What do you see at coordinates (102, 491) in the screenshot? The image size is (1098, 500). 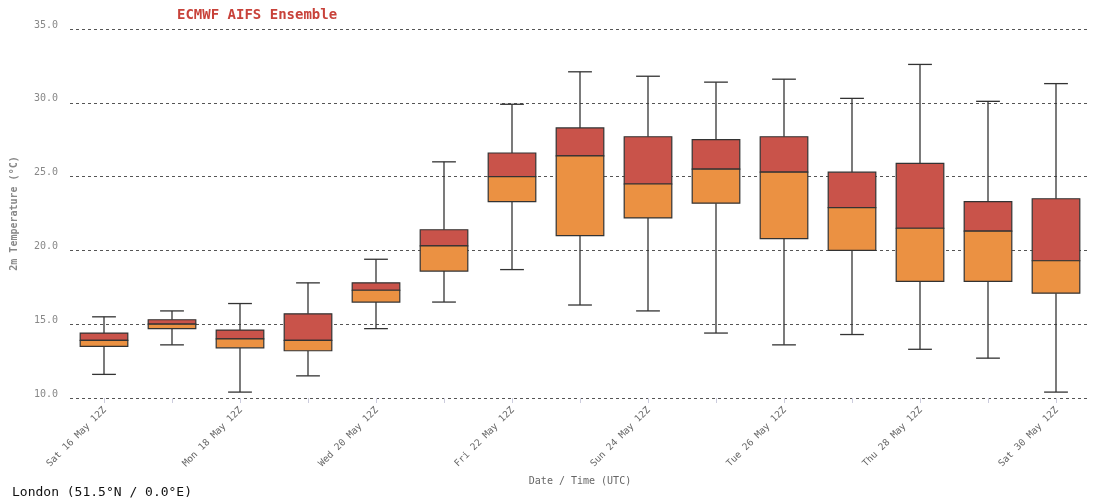 I see `text: London (51.5°N / 0.0°E)` at bounding box center [102, 491].